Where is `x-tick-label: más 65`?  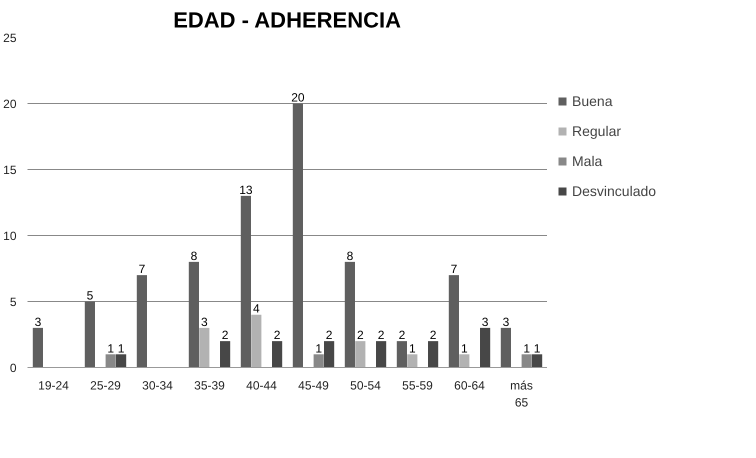
x-tick-label: más 65 is located at coordinates (521, 394).